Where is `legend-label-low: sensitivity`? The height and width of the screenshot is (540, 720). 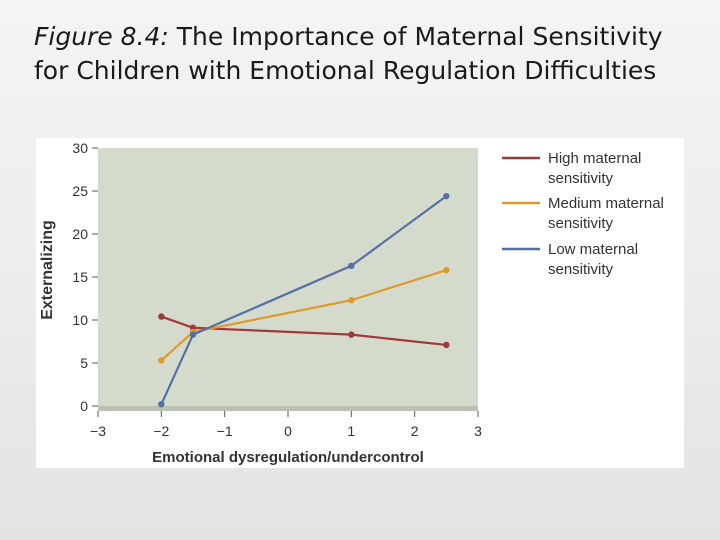 legend-label-low: sensitivity is located at coordinates (581, 269).